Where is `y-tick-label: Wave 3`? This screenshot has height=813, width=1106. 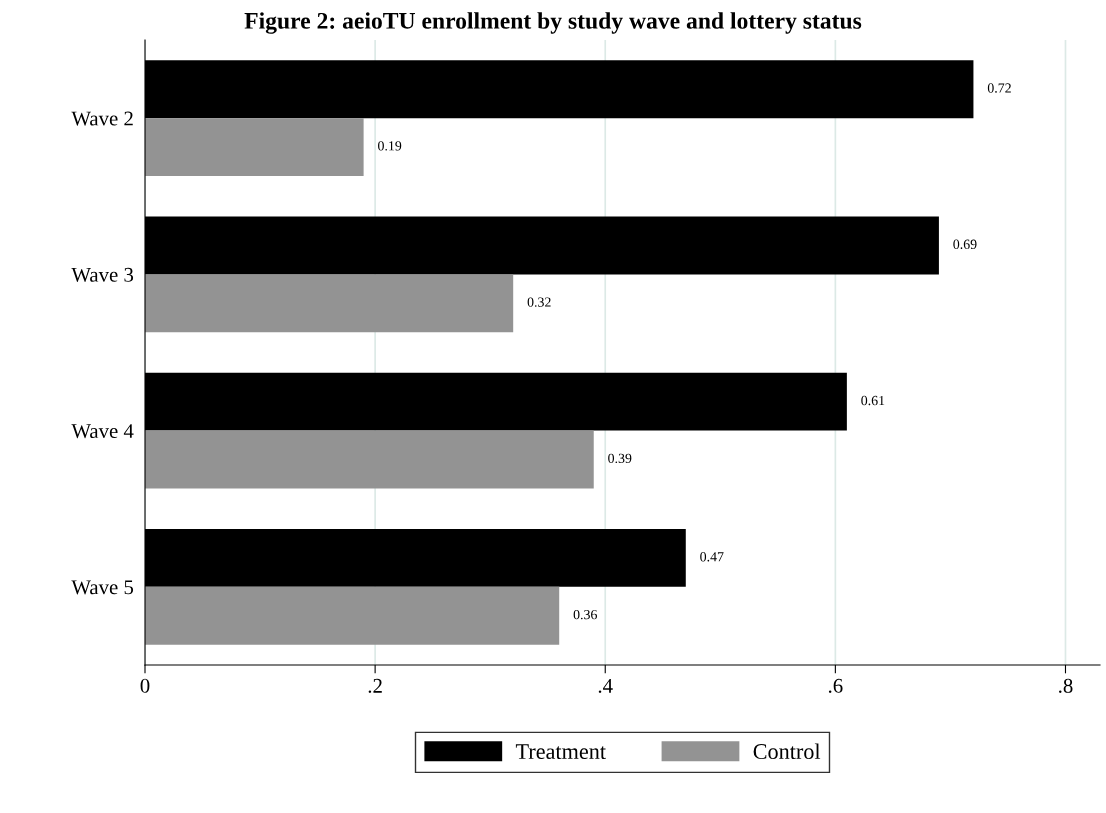 y-tick-label: Wave 3 is located at coordinates (102, 274).